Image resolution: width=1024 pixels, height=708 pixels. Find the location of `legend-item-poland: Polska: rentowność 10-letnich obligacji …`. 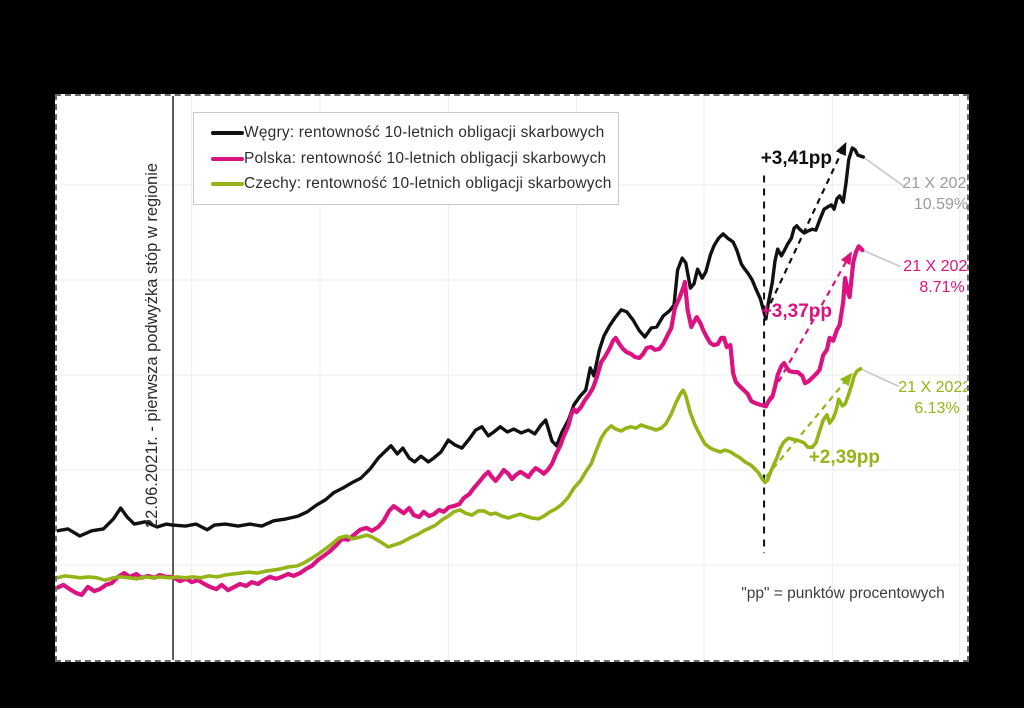

legend-item-poland: Polska: rentowność 10-letnich obligacji … is located at coordinates (406, 159).